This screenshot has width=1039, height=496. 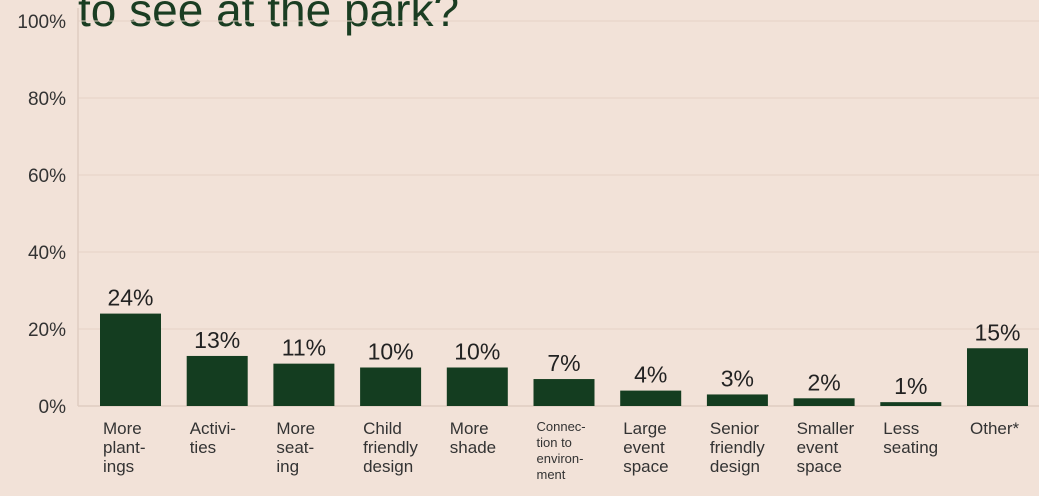 I want to click on category-label-line: Connec-, so click(x=561, y=426).